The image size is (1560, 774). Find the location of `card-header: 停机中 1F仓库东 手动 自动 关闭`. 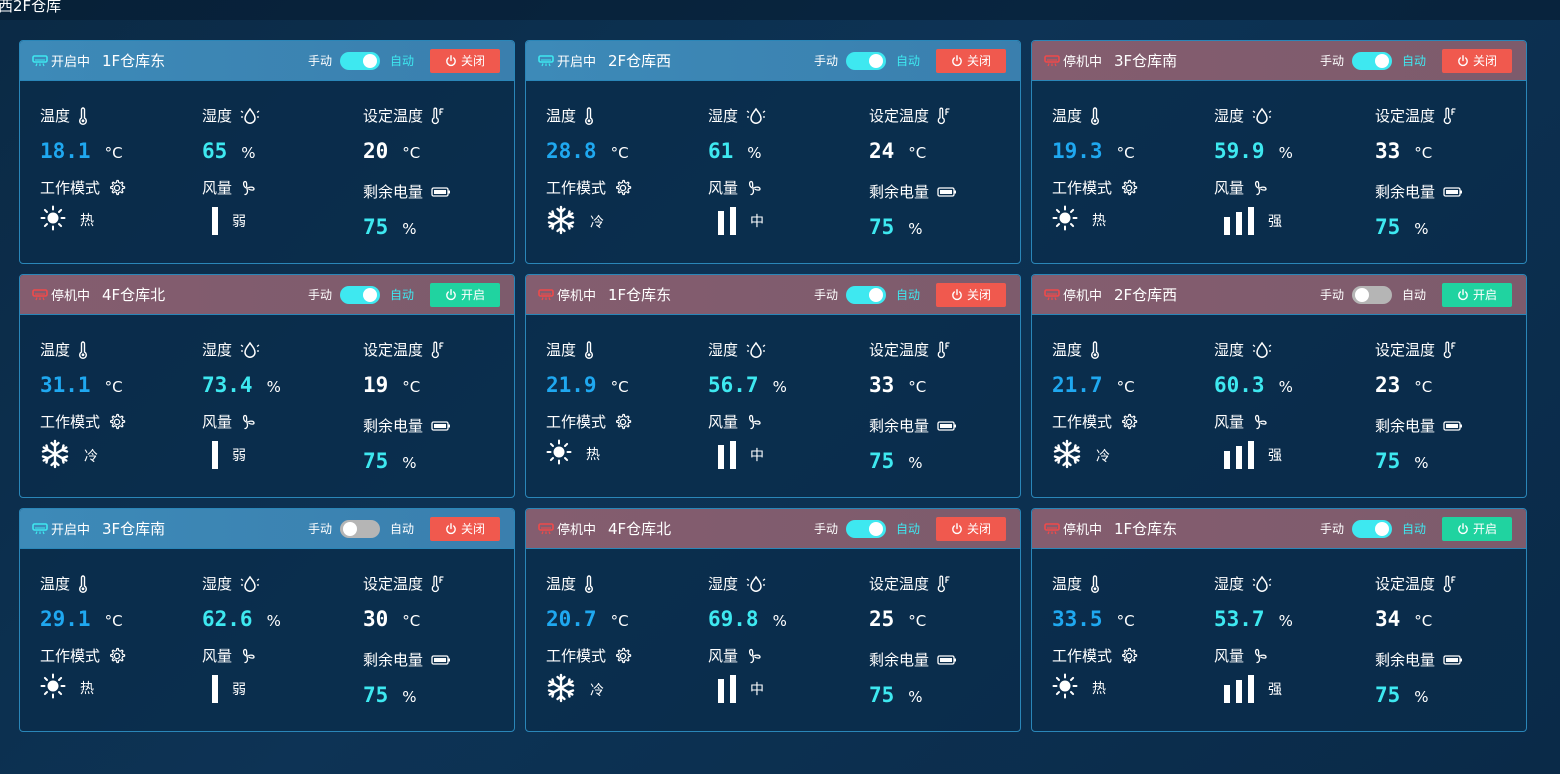

card-header: 停机中 1F仓库东 手动 自动 关闭 is located at coordinates (773, 295).